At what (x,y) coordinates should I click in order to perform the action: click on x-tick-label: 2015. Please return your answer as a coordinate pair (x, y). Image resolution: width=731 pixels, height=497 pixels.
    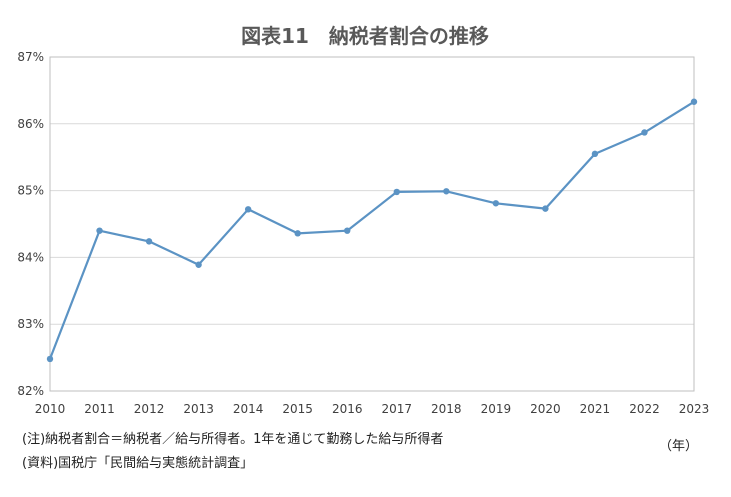
    Looking at the image, I should click on (297, 409).